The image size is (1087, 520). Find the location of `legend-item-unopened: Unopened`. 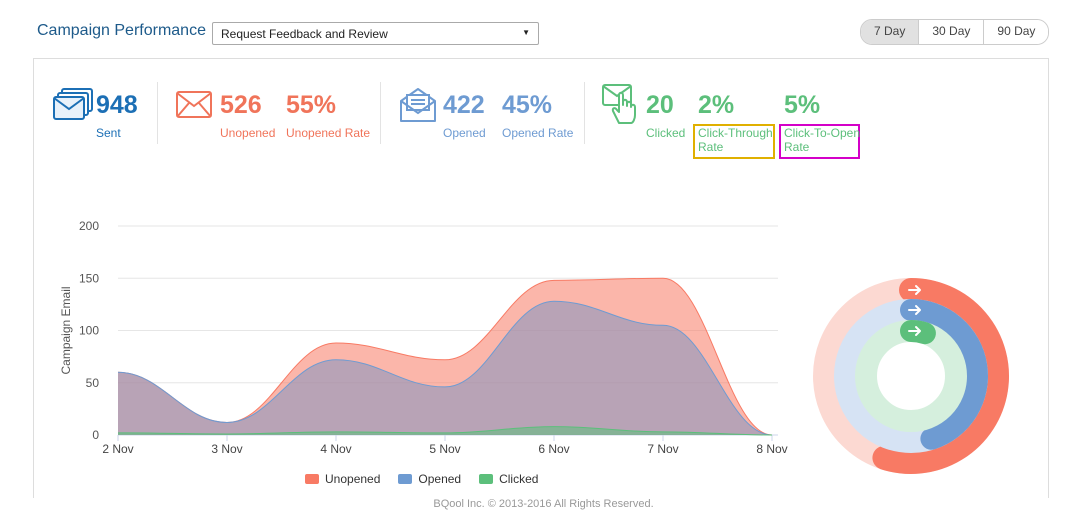

legend-item-unopened: Unopened is located at coordinates (342, 479).